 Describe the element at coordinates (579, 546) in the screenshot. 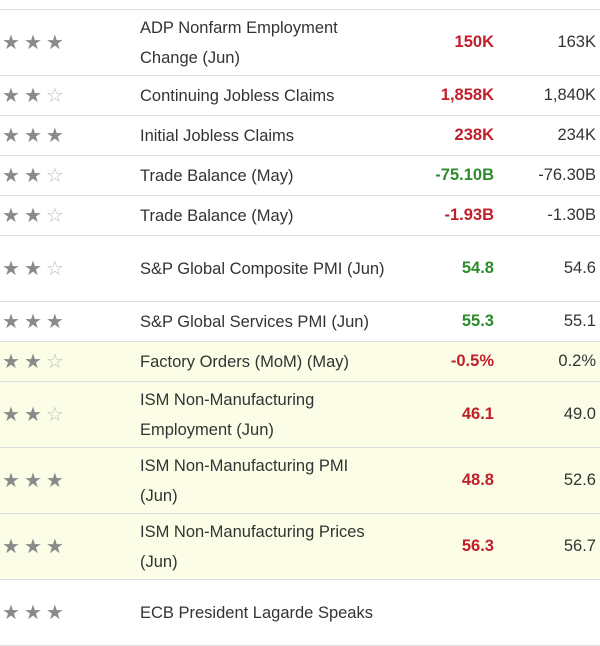

I see `forecast-value: 56.7` at that location.